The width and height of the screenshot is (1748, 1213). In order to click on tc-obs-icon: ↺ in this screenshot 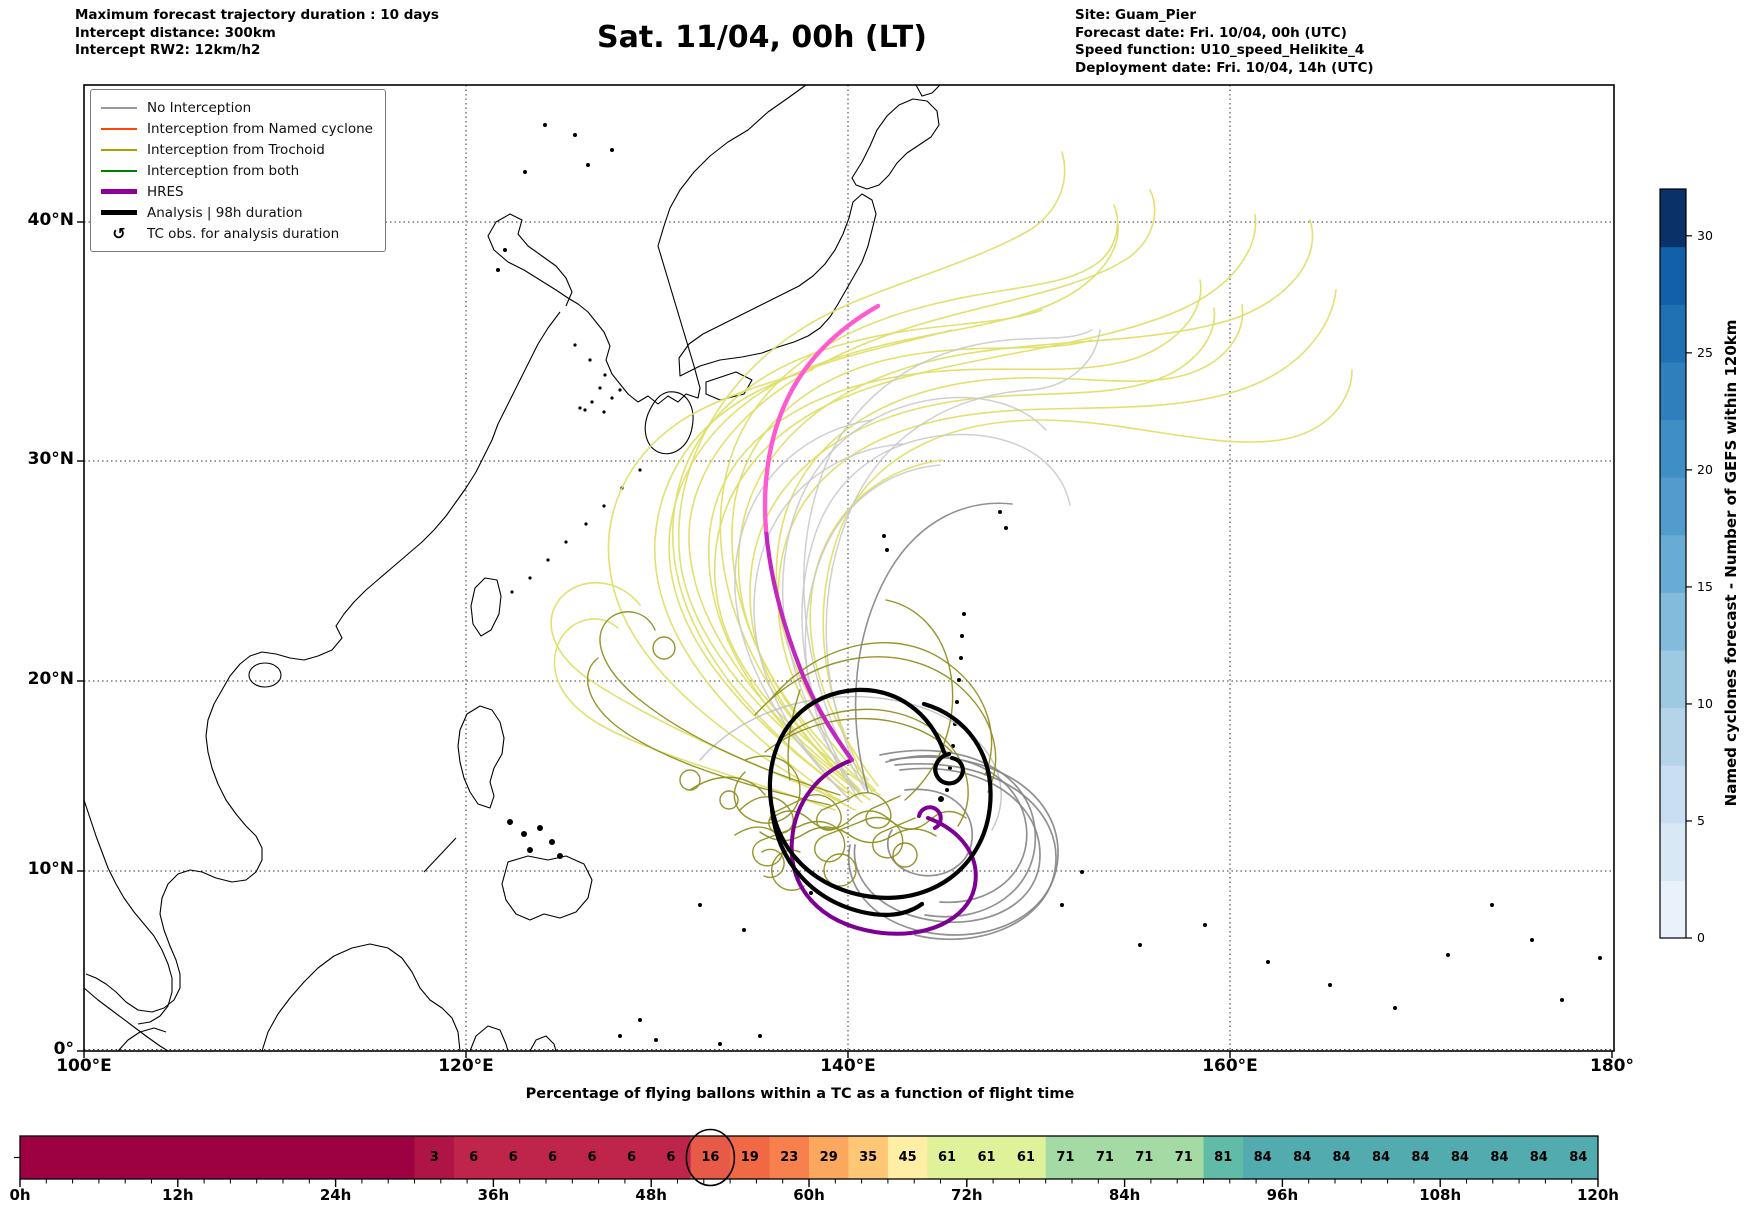, I will do `click(119, 233)`.